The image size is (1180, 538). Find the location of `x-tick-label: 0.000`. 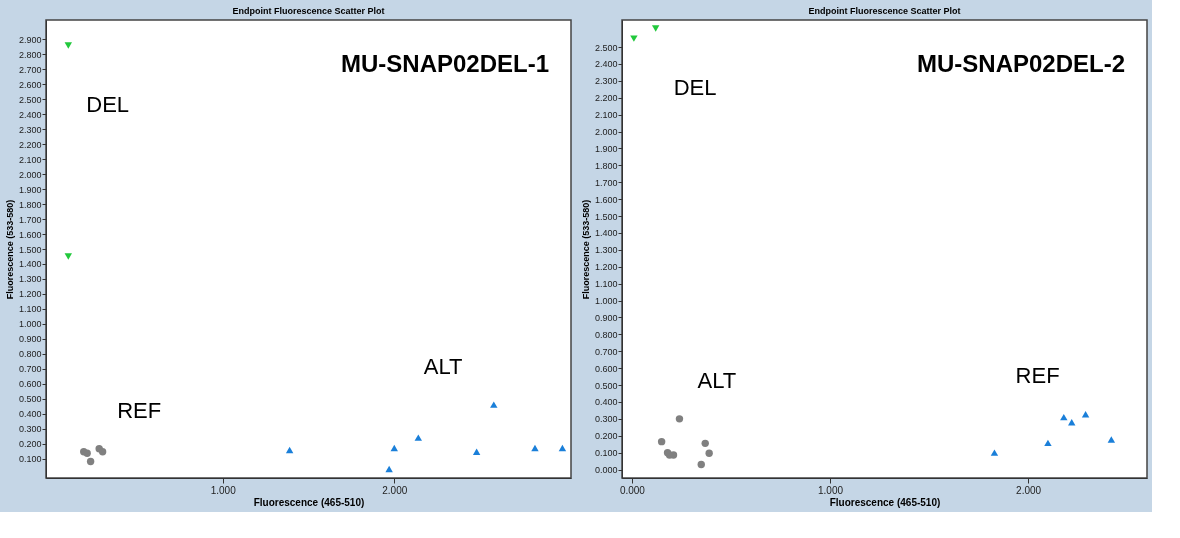

x-tick-label: 0.000 is located at coordinates (632, 490).